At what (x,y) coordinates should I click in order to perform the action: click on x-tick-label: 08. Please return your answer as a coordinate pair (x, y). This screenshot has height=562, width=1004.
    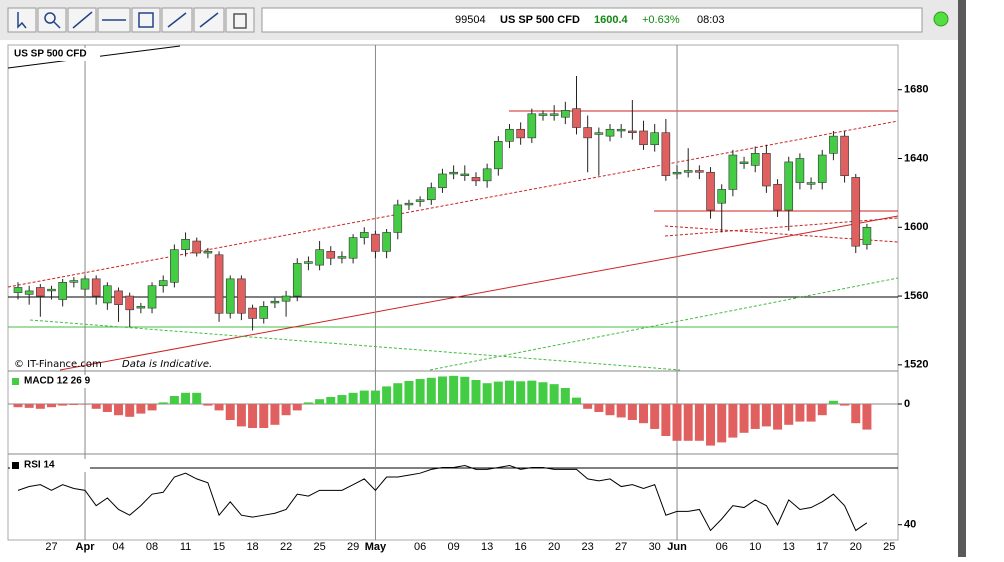
    Looking at the image, I should click on (152, 547).